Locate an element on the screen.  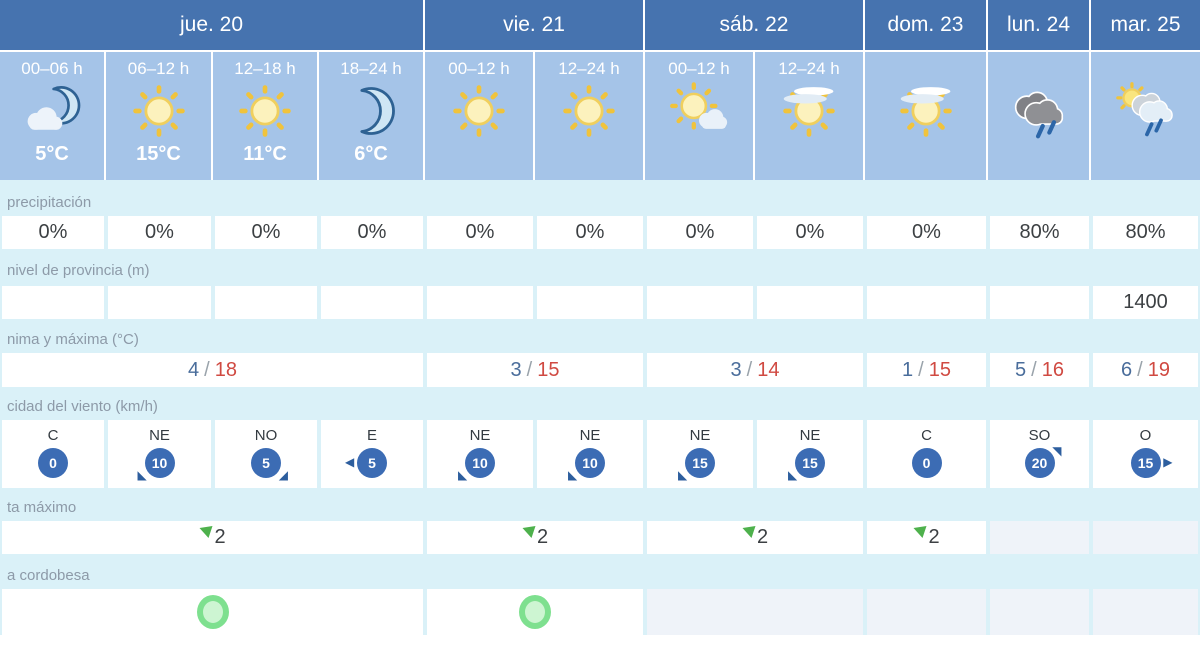
period-time: 12–18 h is located at coordinates (265, 68).